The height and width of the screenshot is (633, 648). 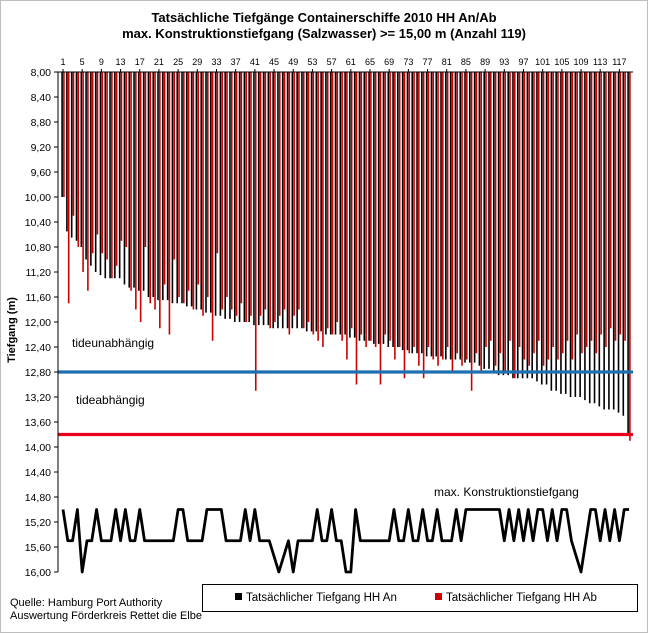 What do you see at coordinates (41, 98) in the screenshot?
I see `y-tick-label-2: 8,40` at bounding box center [41, 98].